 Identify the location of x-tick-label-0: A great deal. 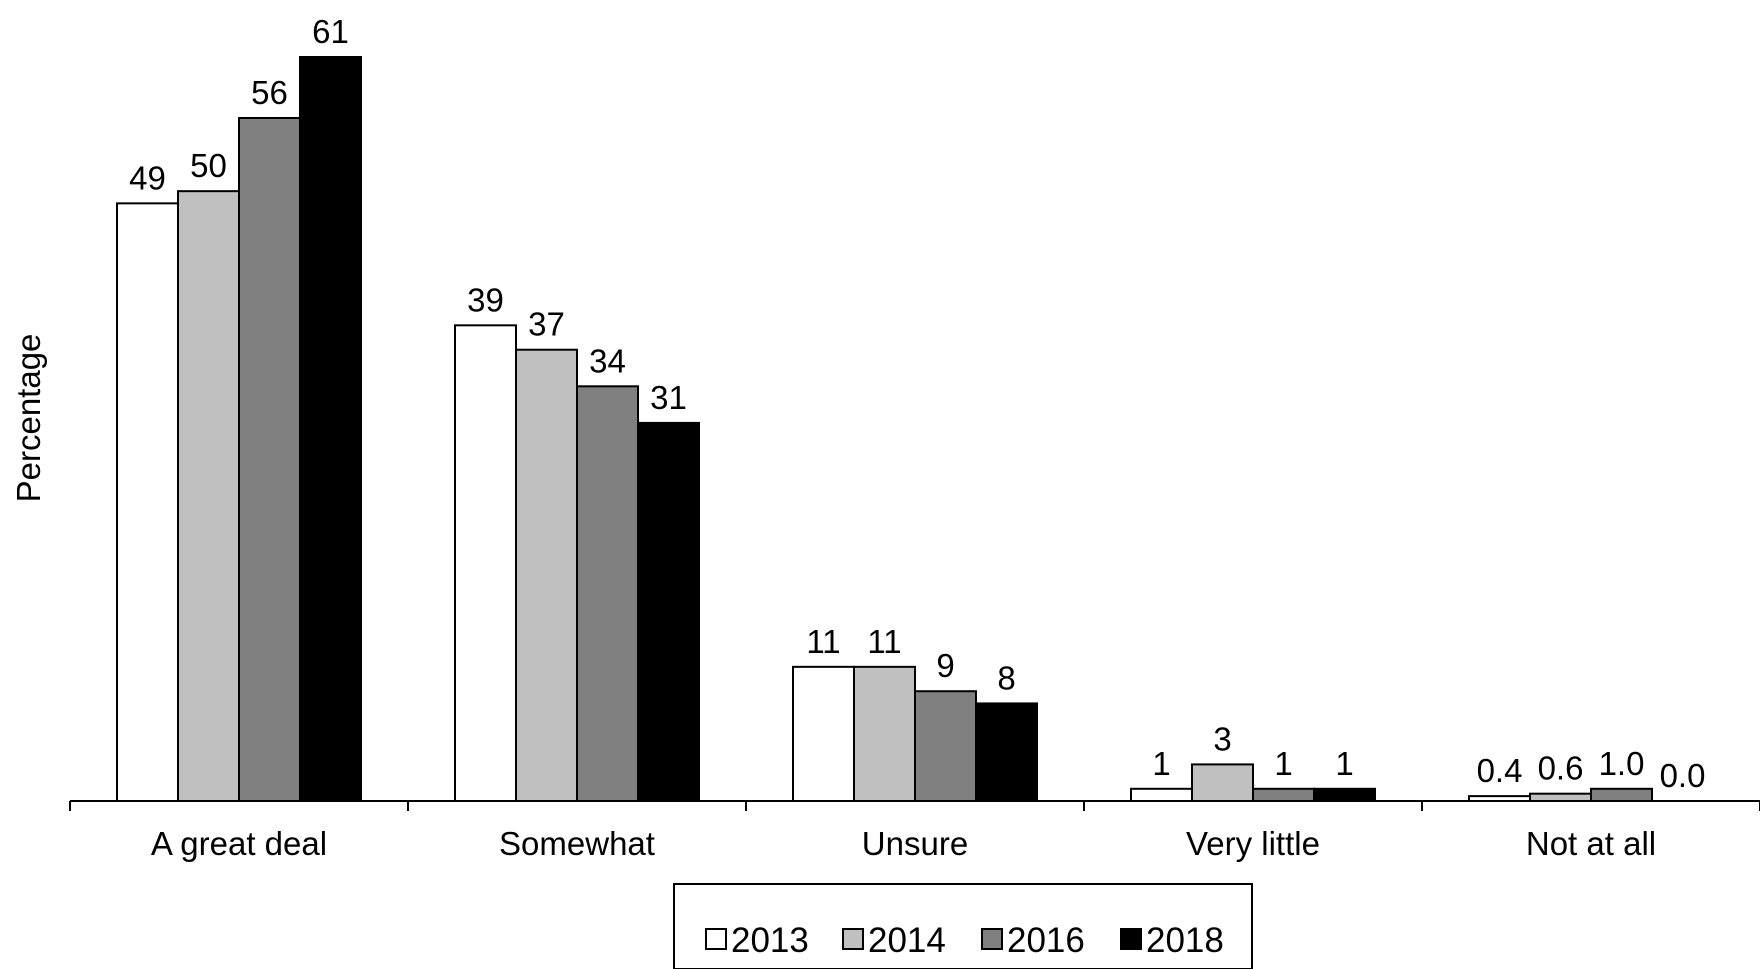
(239, 843).